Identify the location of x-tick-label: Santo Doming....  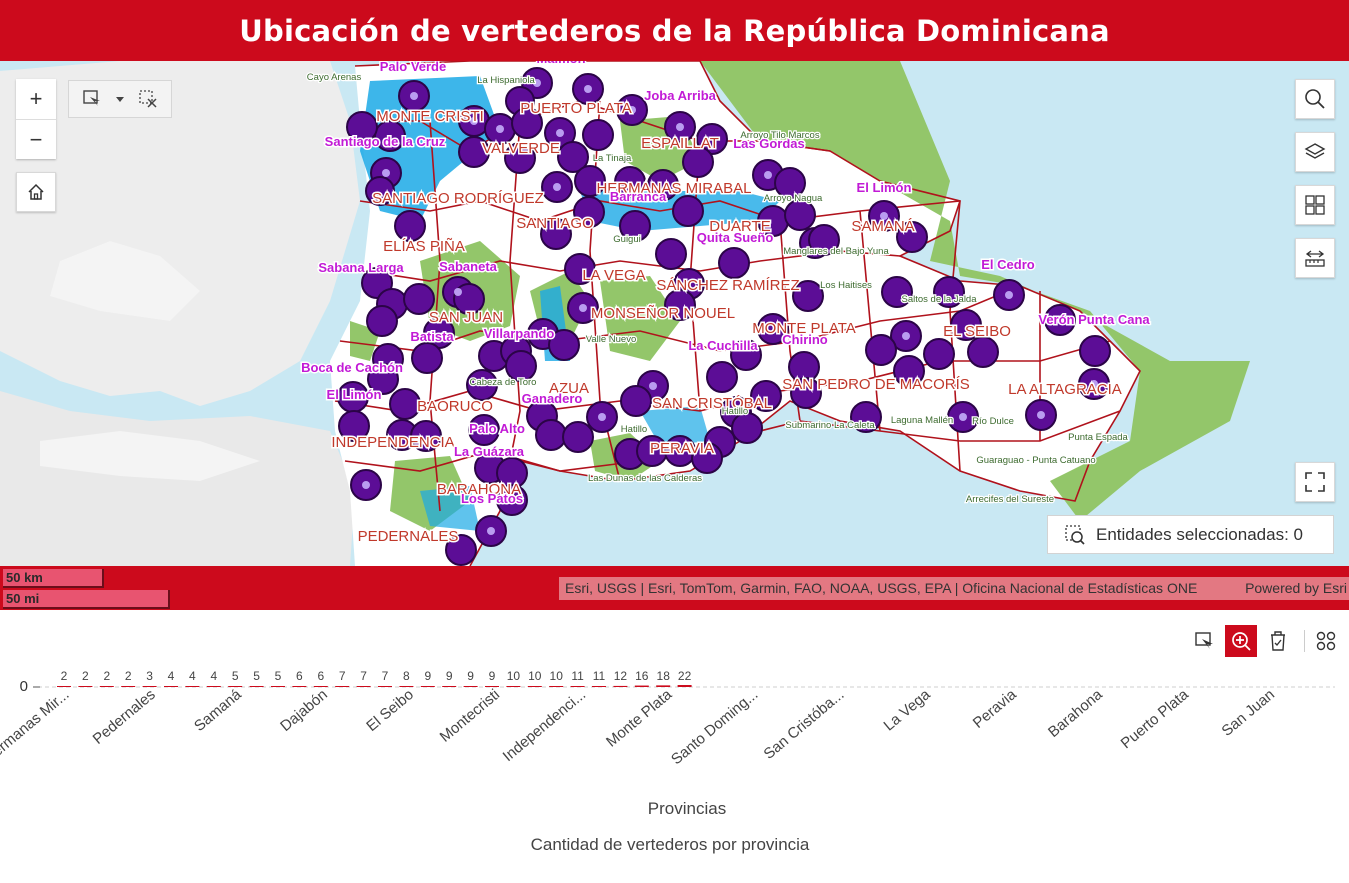
(714, 727).